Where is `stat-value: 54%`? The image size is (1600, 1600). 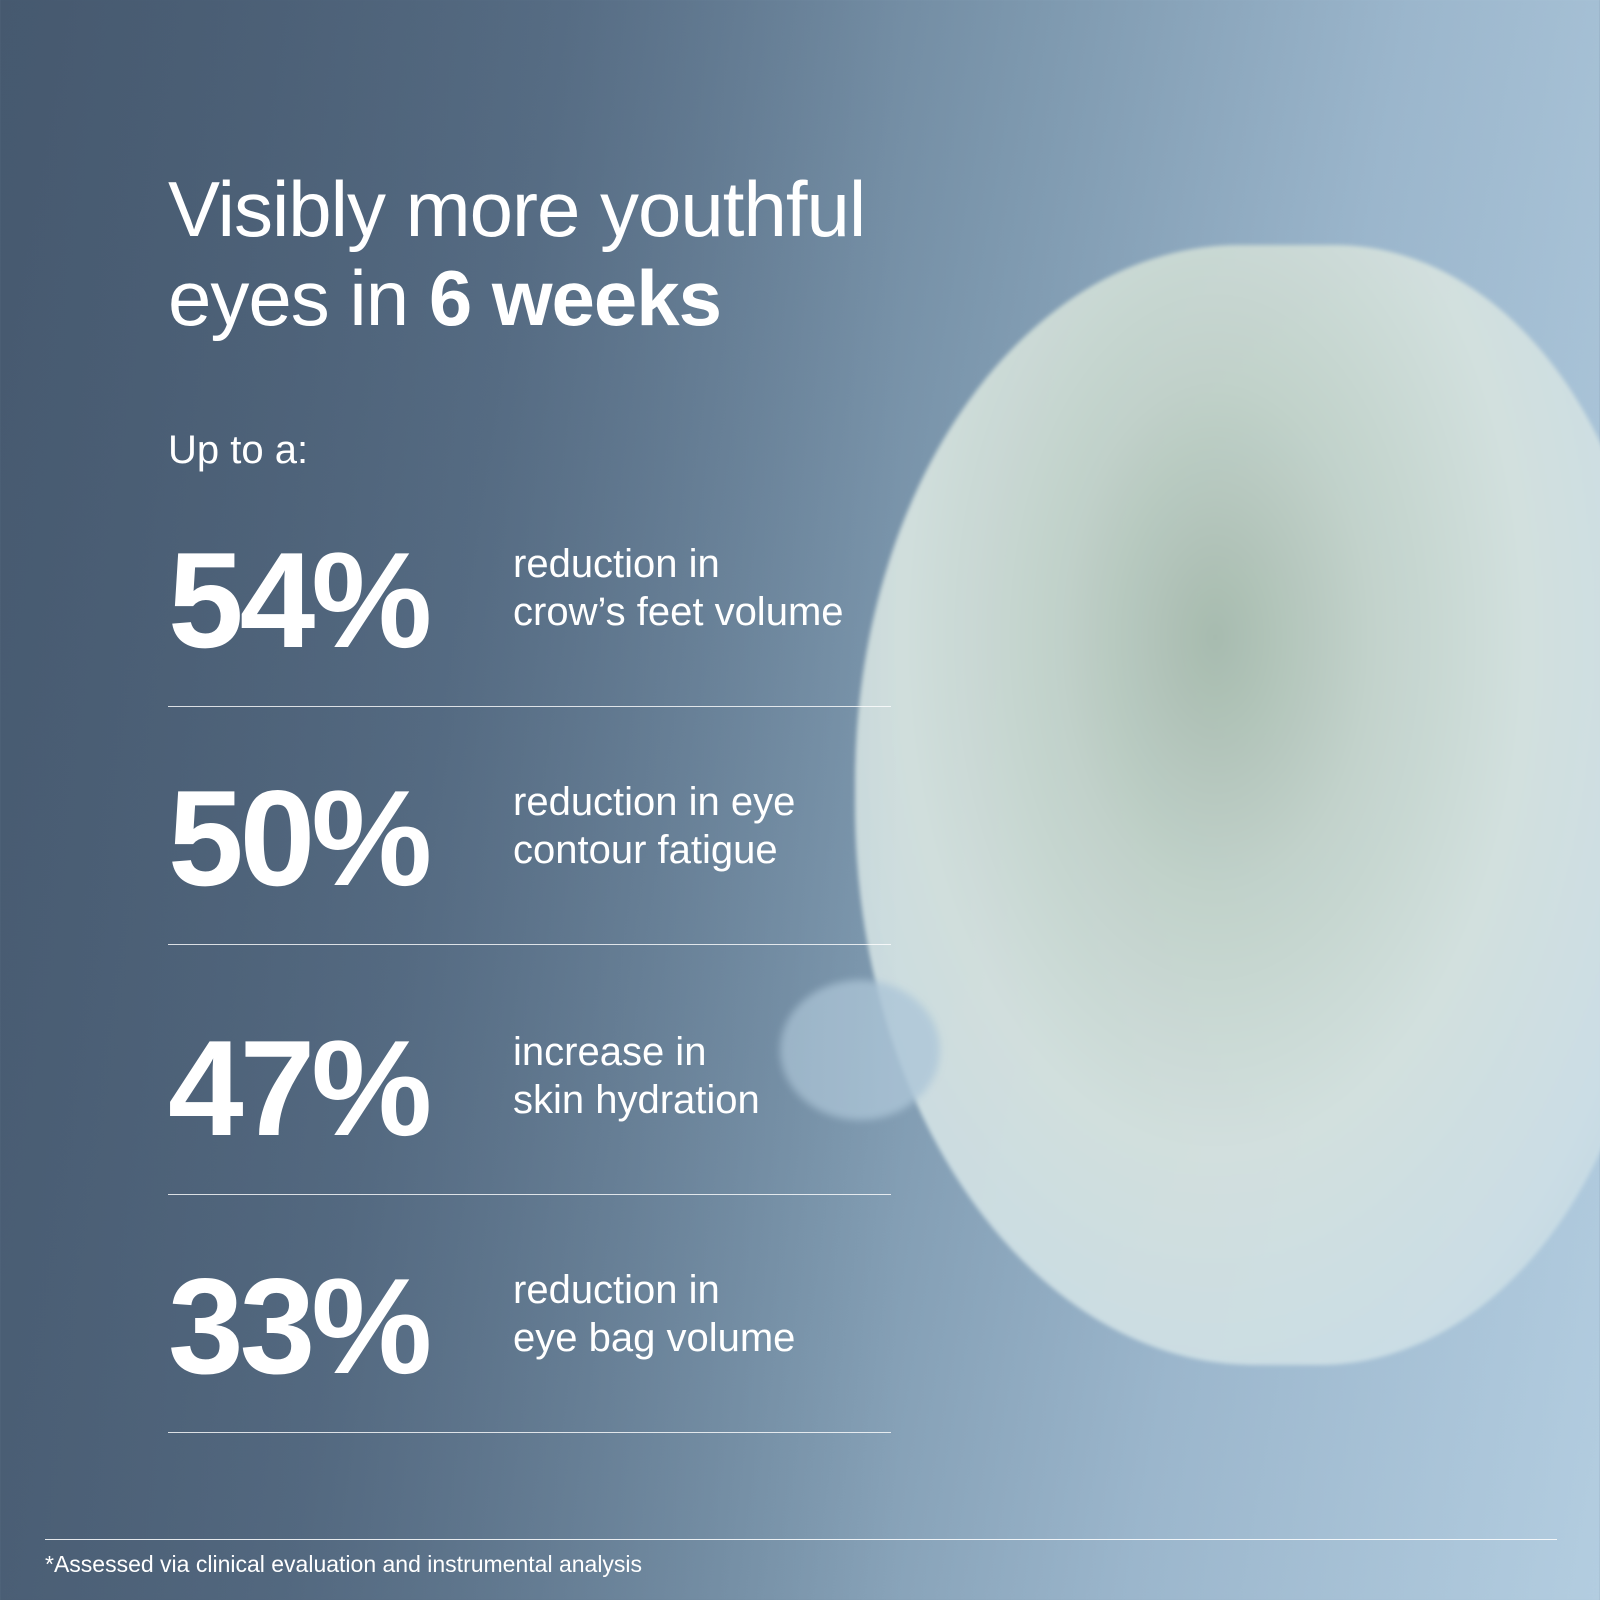
stat-value: 54% is located at coordinates (300, 600).